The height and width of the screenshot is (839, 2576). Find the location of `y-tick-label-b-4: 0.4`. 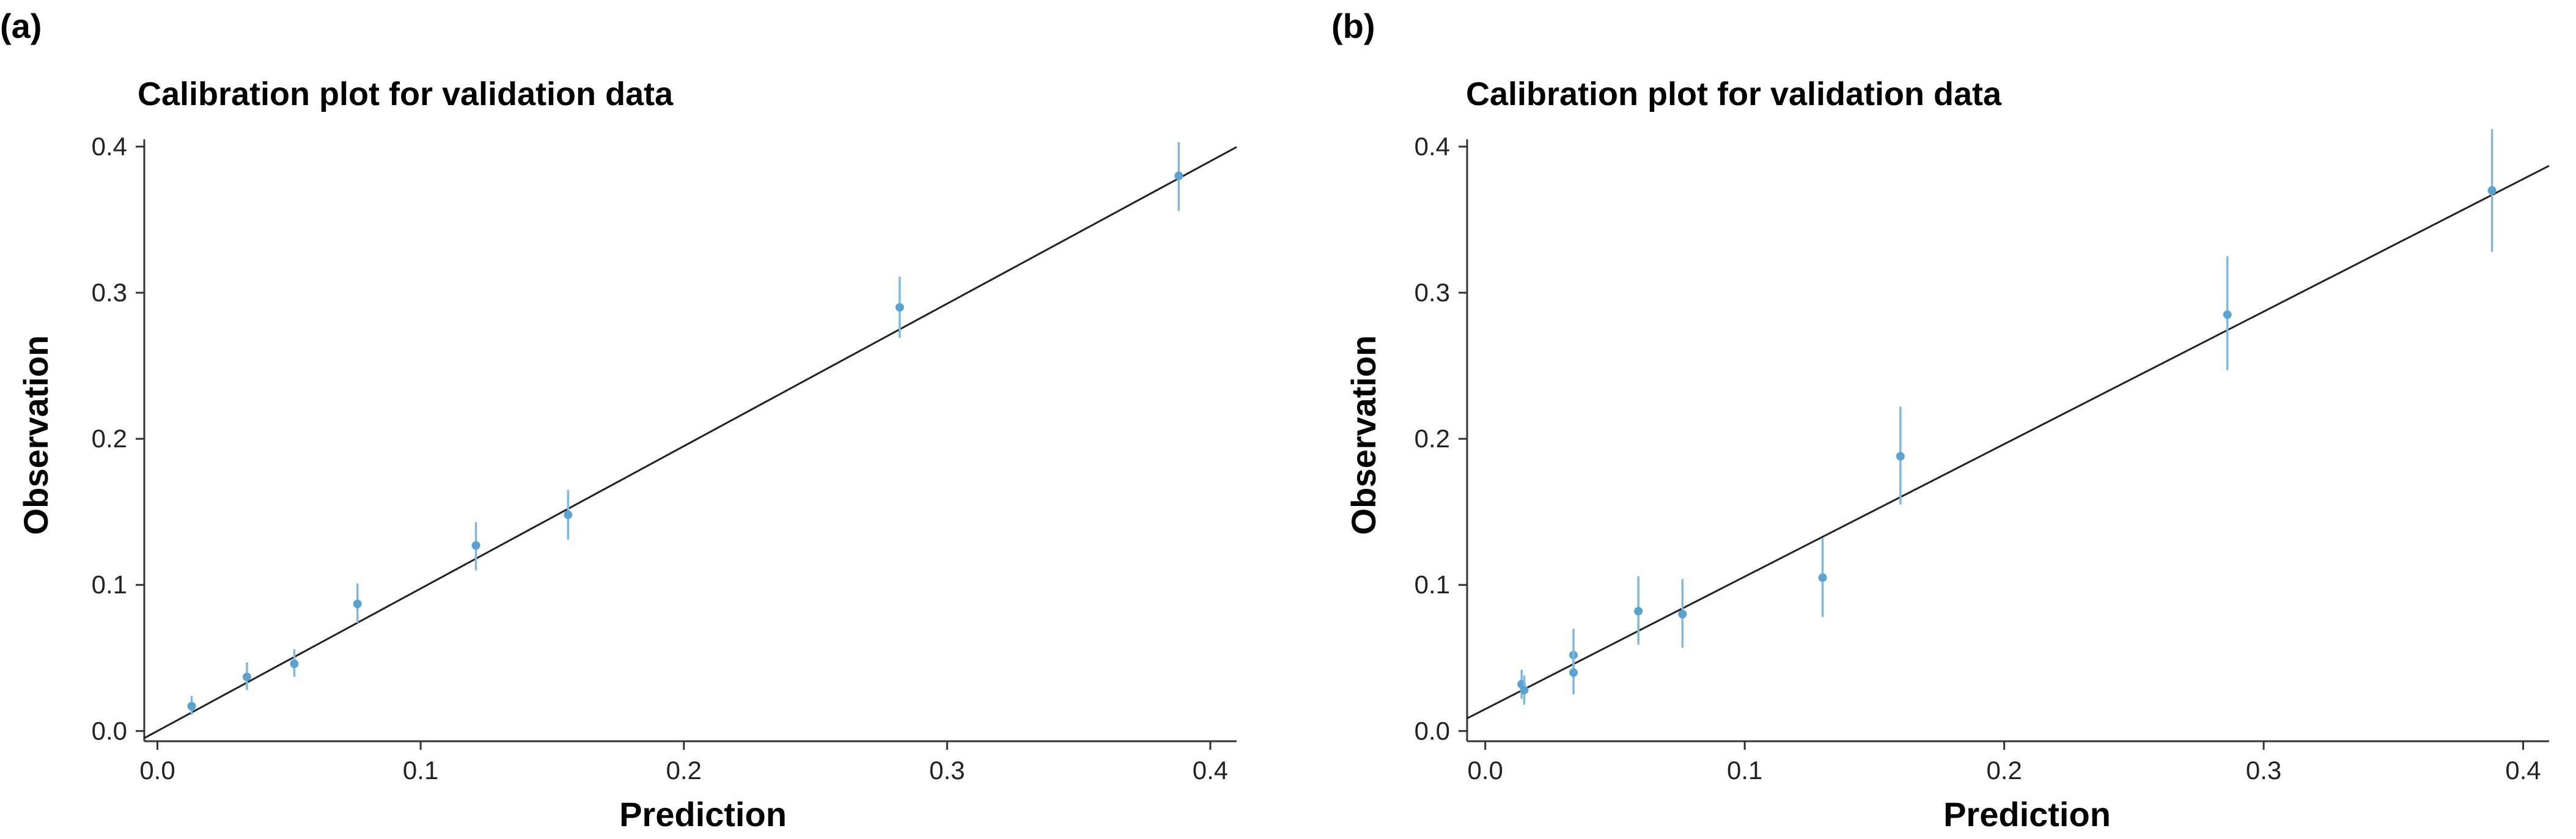

y-tick-label-b-4: 0.4 is located at coordinates (1432, 146).